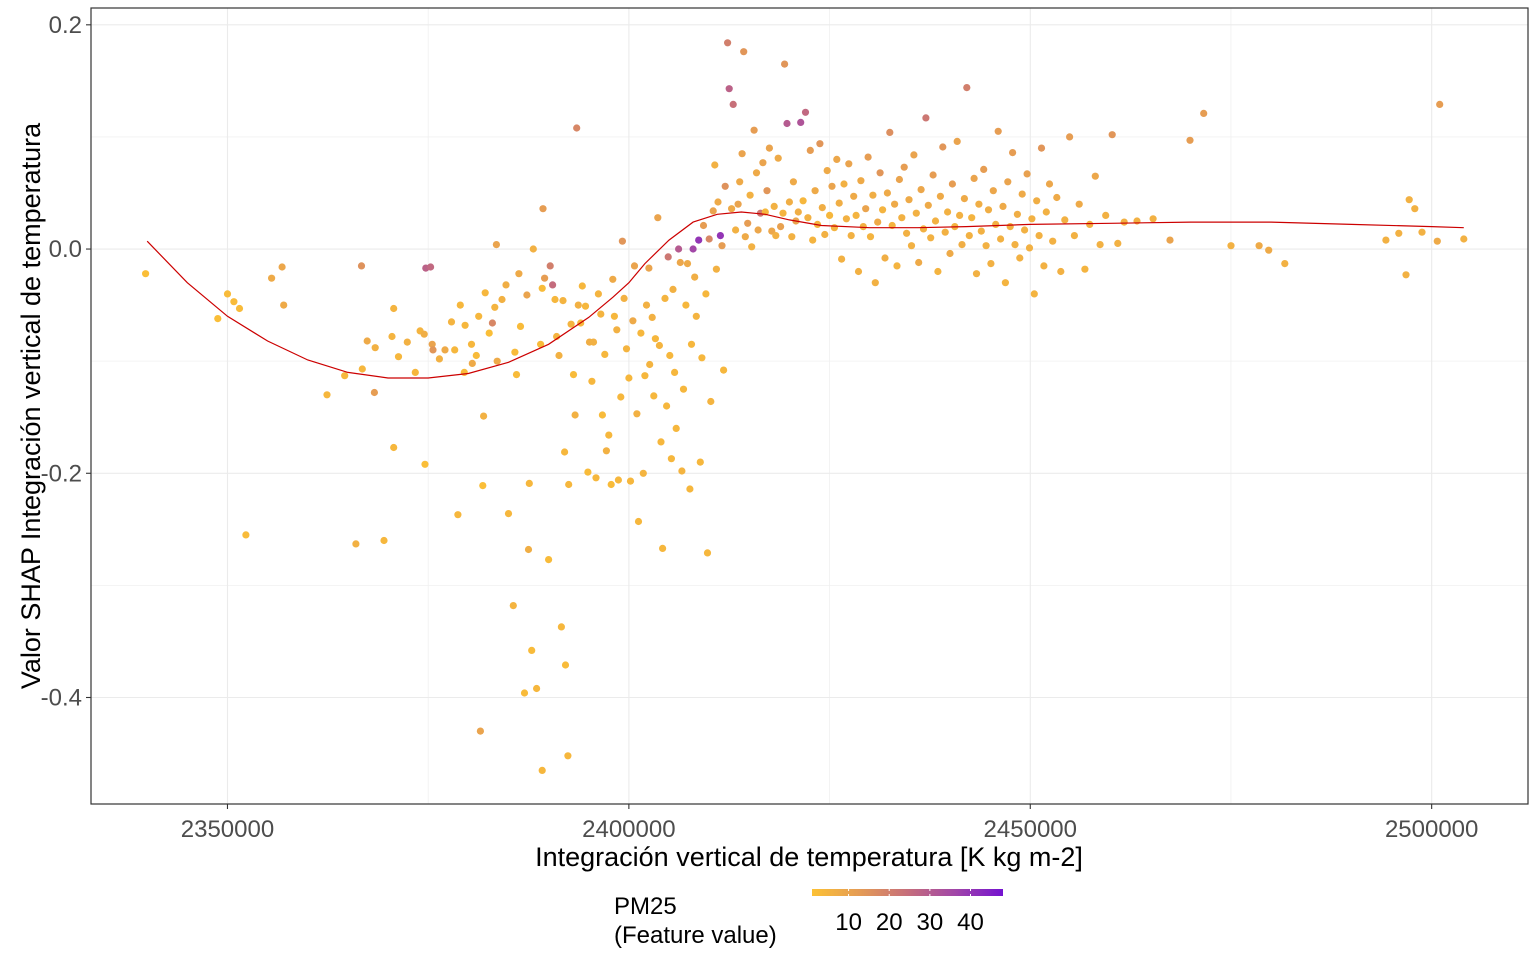 This screenshot has width=1536, height=960. I want to click on x-tick-label: 2400000, so click(628, 829).